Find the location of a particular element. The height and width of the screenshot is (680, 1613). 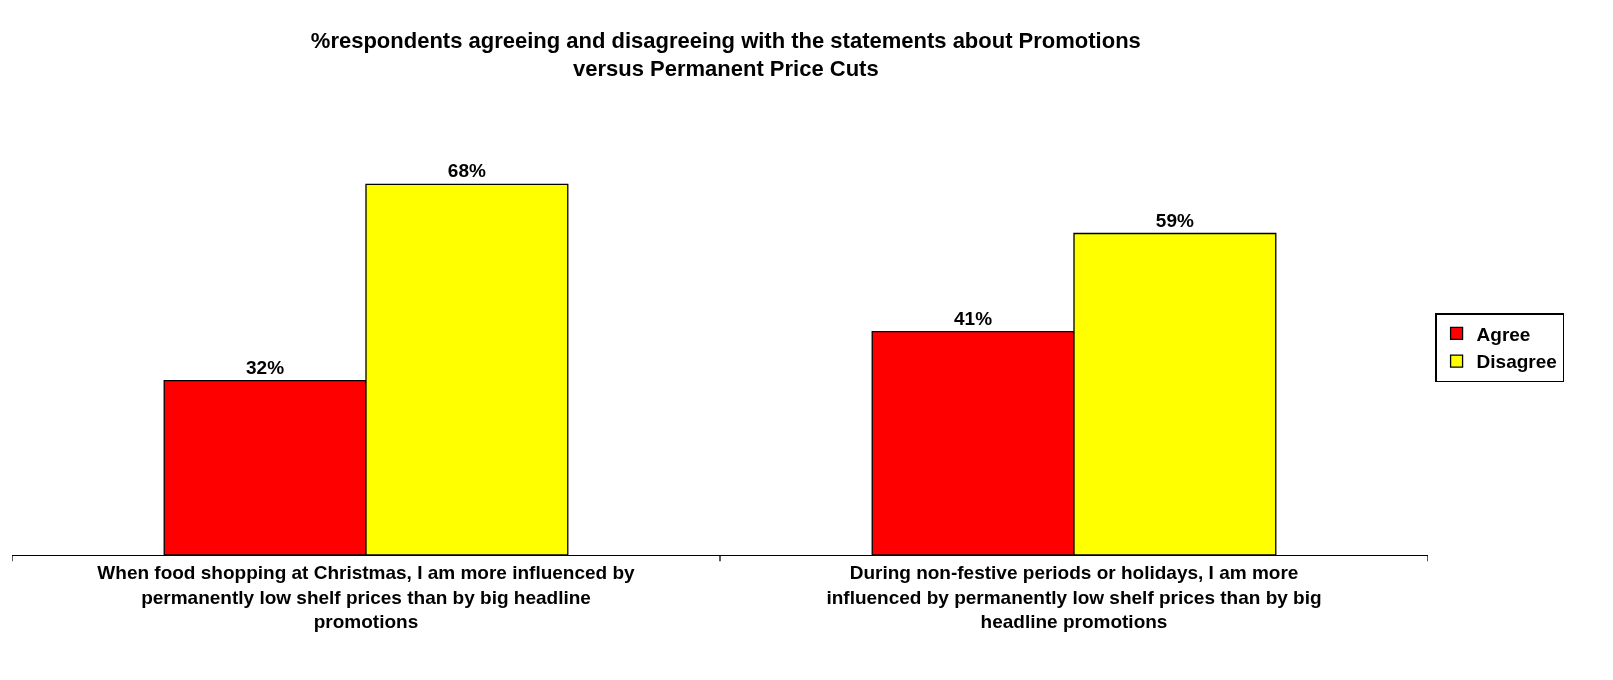

data-label: 68% is located at coordinates (466, 171).